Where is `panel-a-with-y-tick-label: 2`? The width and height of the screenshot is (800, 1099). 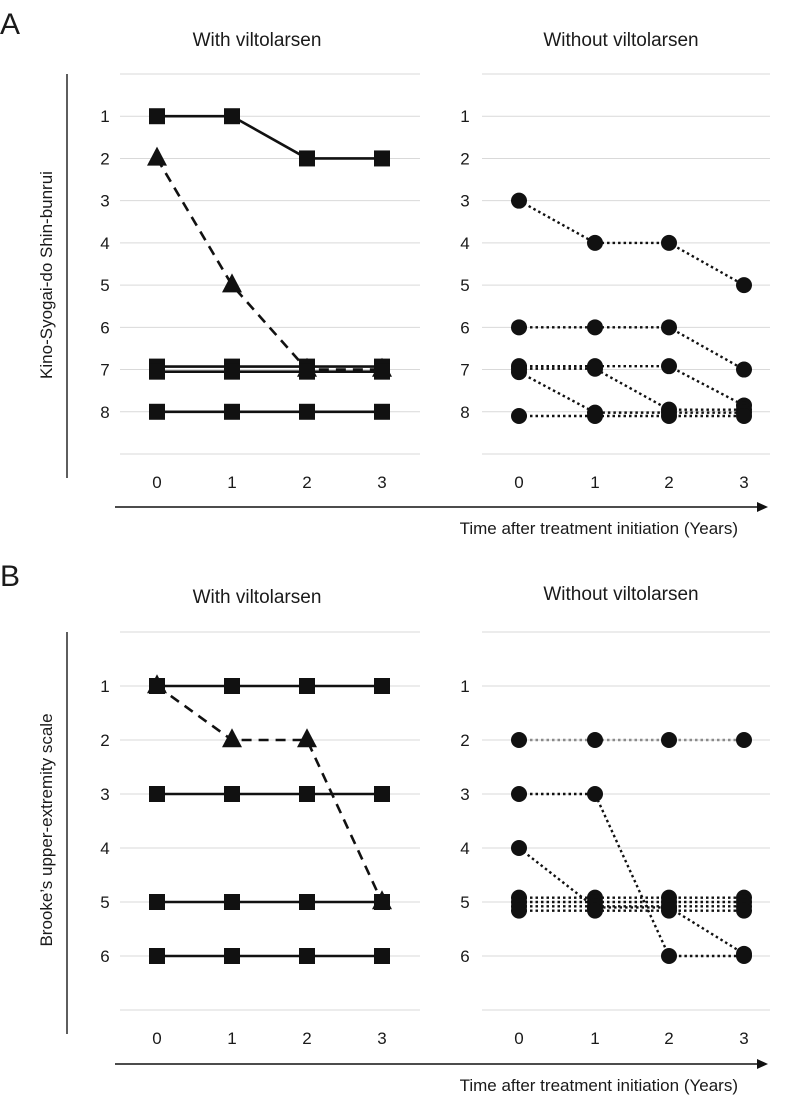
panel-a-with-y-tick-label: 2 is located at coordinates (104, 158).